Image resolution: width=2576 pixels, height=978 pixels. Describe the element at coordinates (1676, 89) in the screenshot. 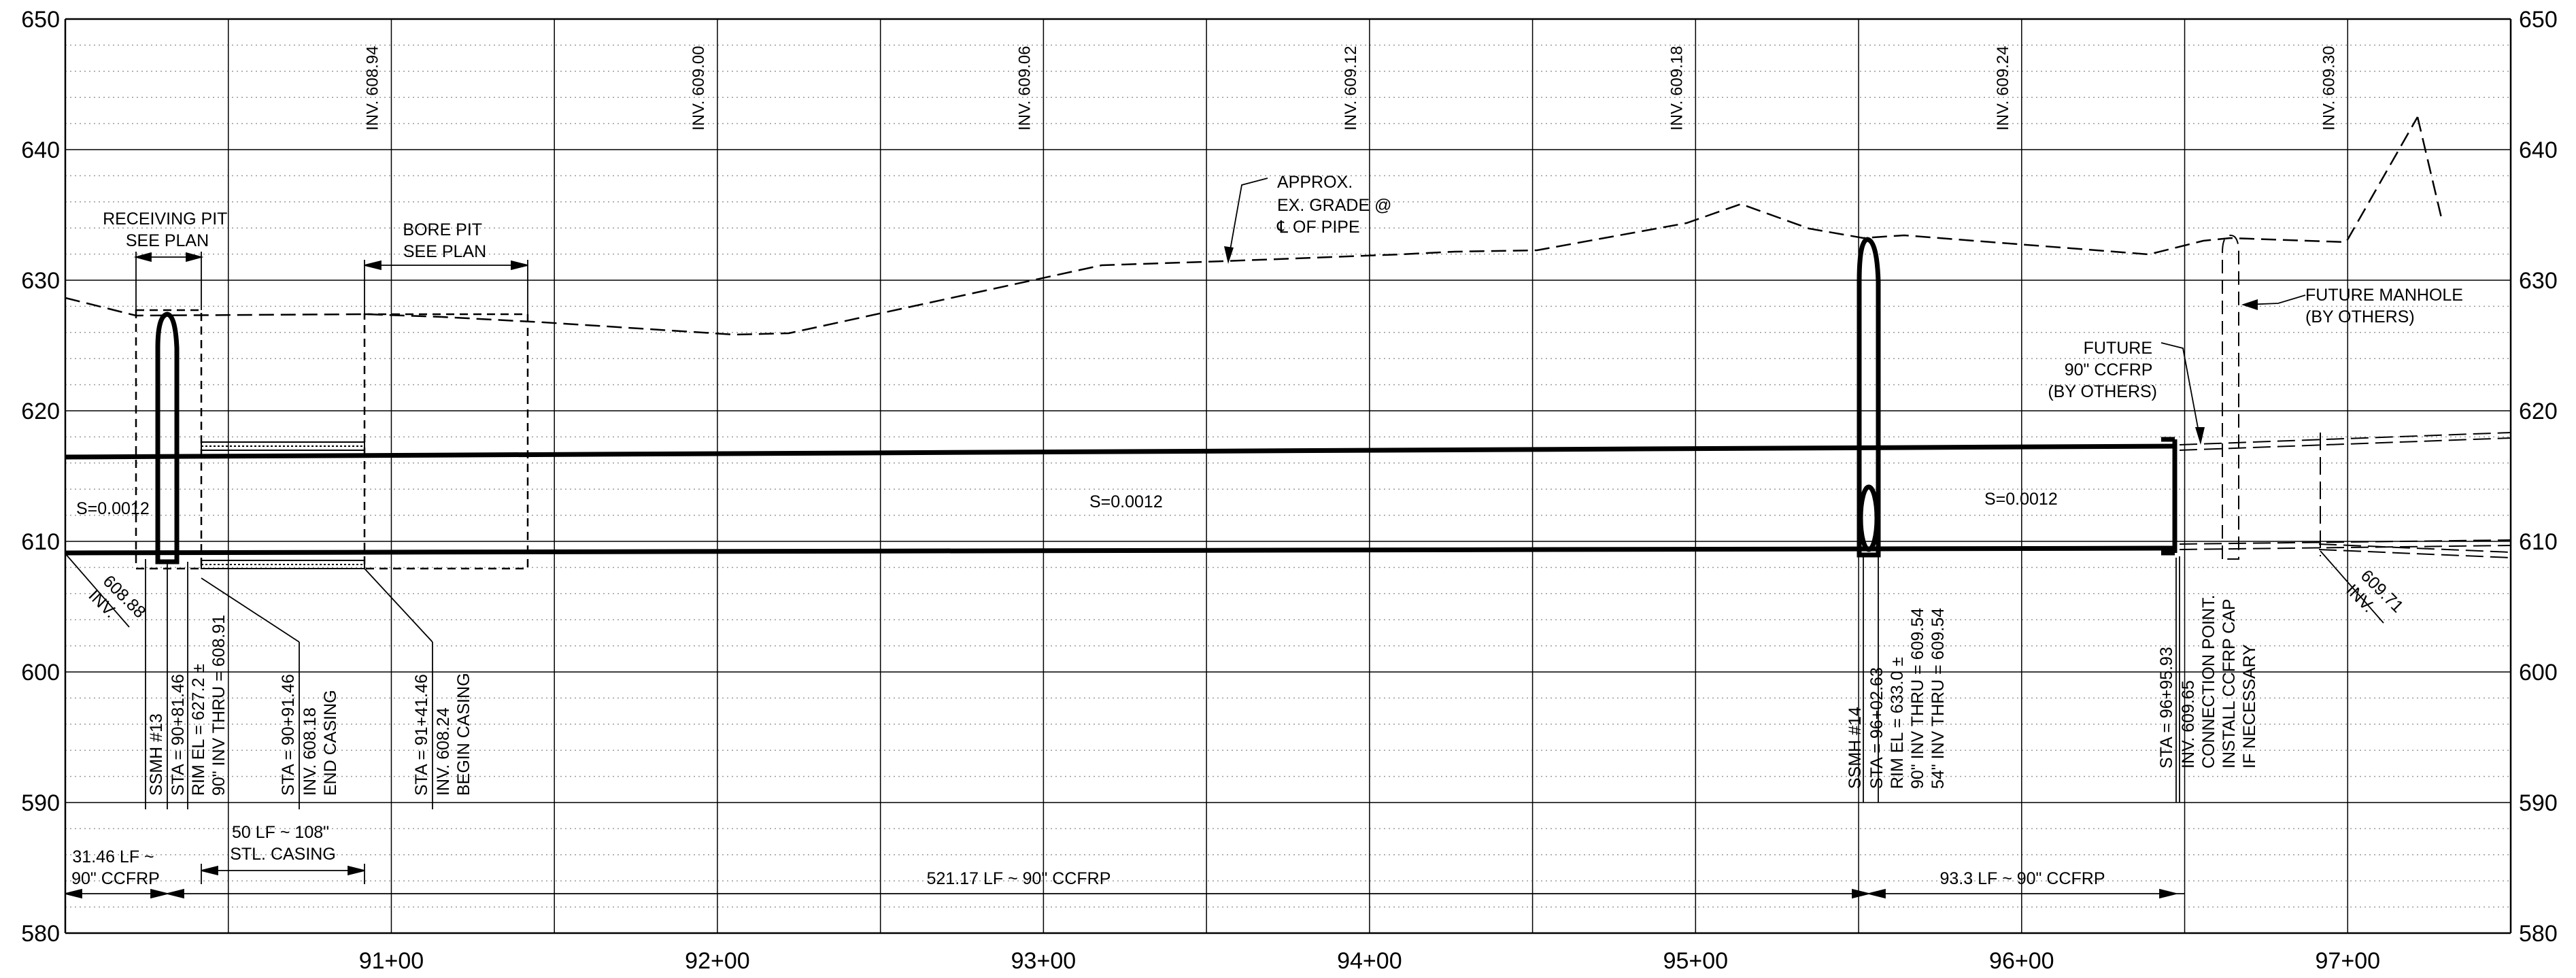

I see `invert-label: INV. 609.18` at that location.